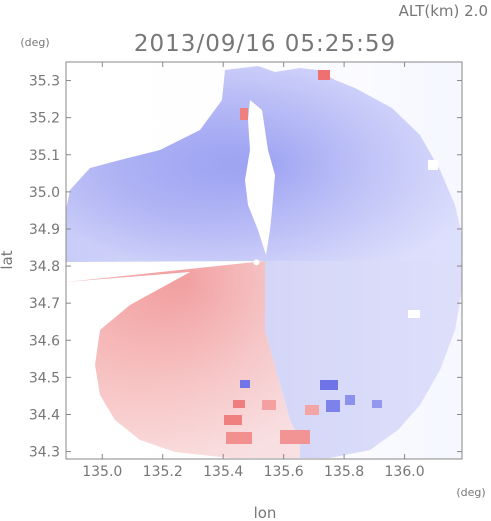 The height and width of the screenshot is (521, 491). What do you see at coordinates (44, 193) in the screenshot?
I see `y-tick-label: 35.0` at bounding box center [44, 193].